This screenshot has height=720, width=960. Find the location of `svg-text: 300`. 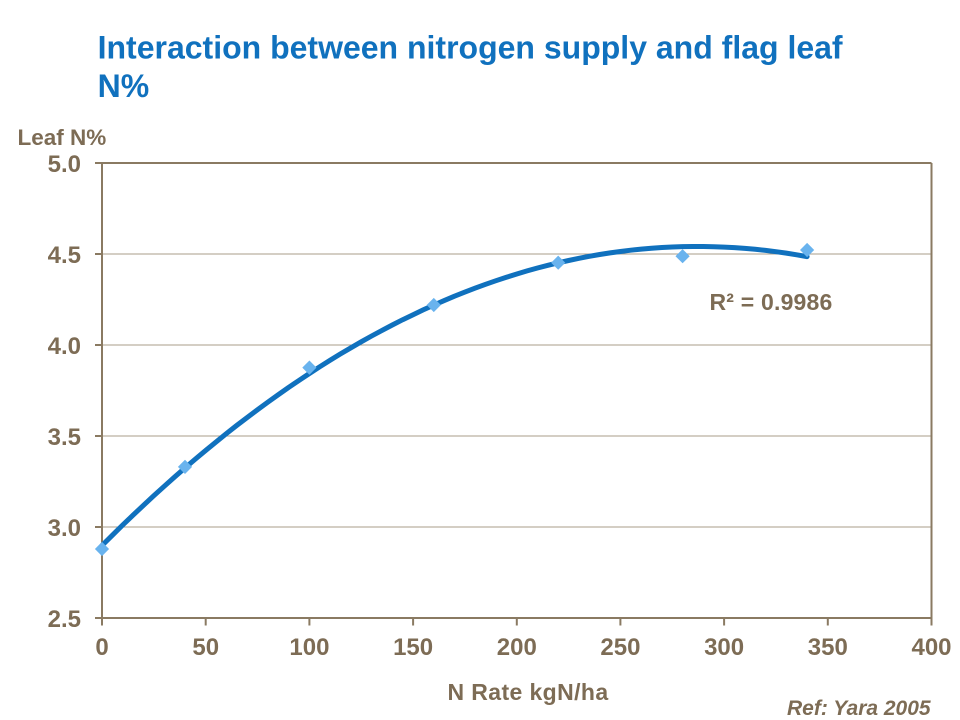

svg-text: 300 is located at coordinates (724, 647).